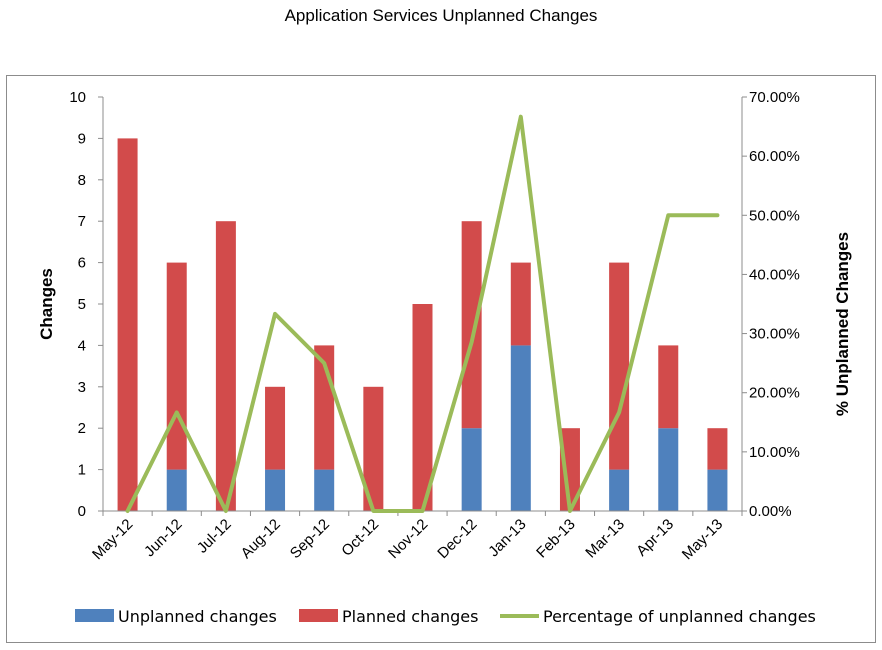 The width and height of the screenshot is (882, 650). What do you see at coordinates (197, 616) in the screenshot?
I see `legend-label-unplanned: Unplanned changes` at bounding box center [197, 616].